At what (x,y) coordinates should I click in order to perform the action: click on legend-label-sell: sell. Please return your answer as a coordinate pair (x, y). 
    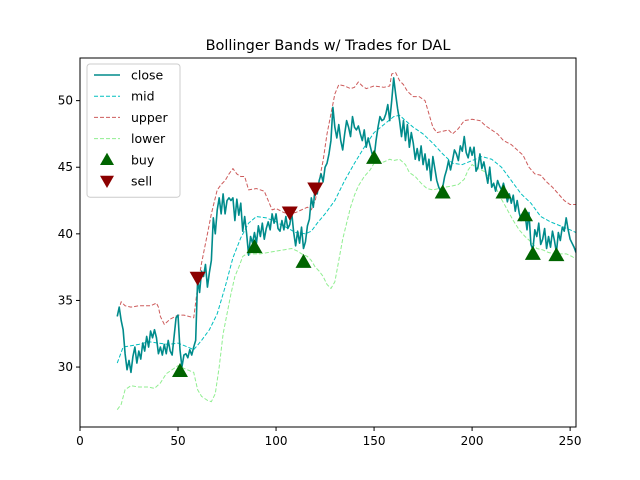
    Looking at the image, I should click on (141, 181).